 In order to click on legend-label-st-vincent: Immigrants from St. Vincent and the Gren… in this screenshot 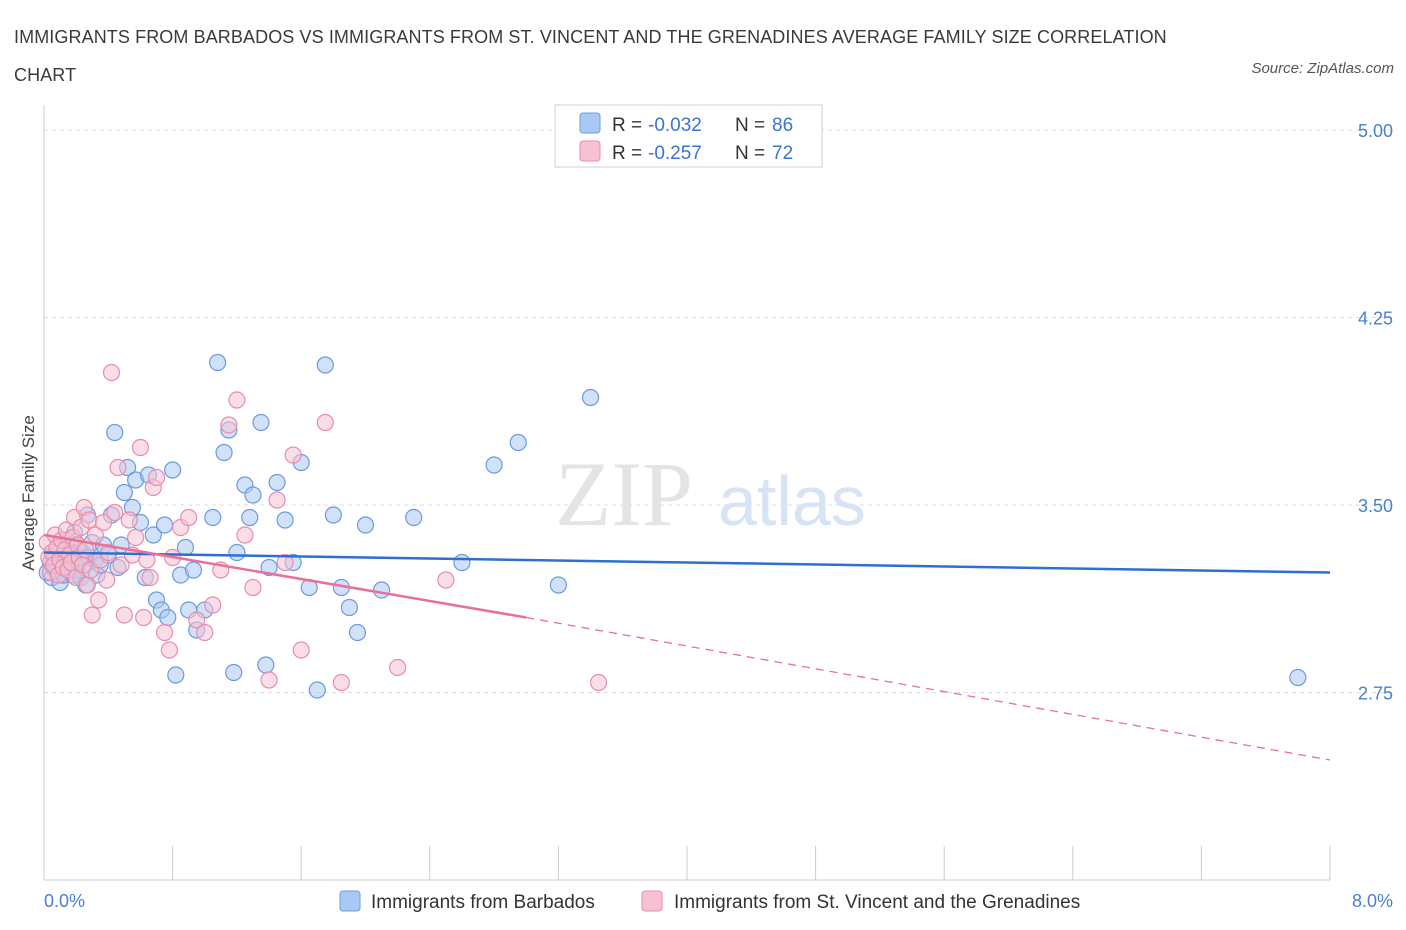, I will do `click(877, 902)`.